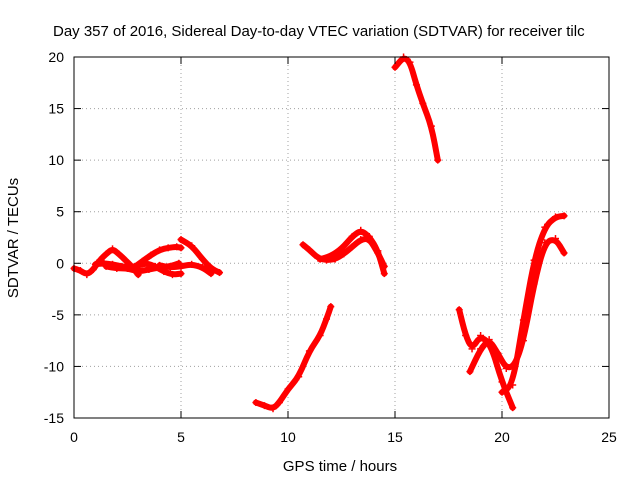 The height and width of the screenshot is (480, 640). What do you see at coordinates (74, 437) in the screenshot?
I see `x-tick-label: 0` at bounding box center [74, 437].